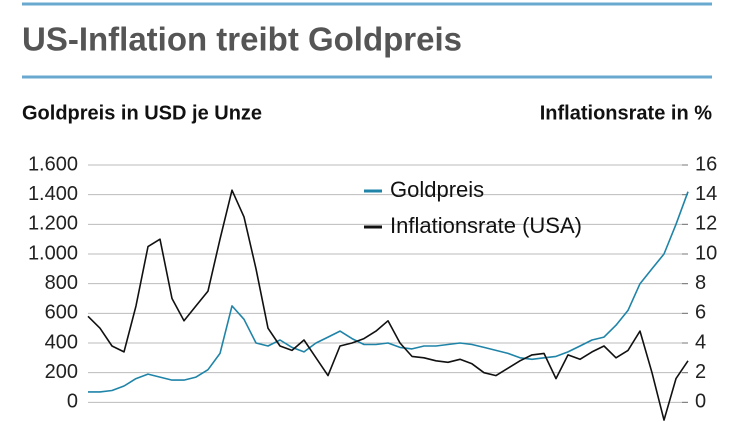 The image size is (750, 422). What do you see at coordinates (706, 164) in the screenshot?
I see `y2-tick-label: 16` at bounding box center [706, 164].